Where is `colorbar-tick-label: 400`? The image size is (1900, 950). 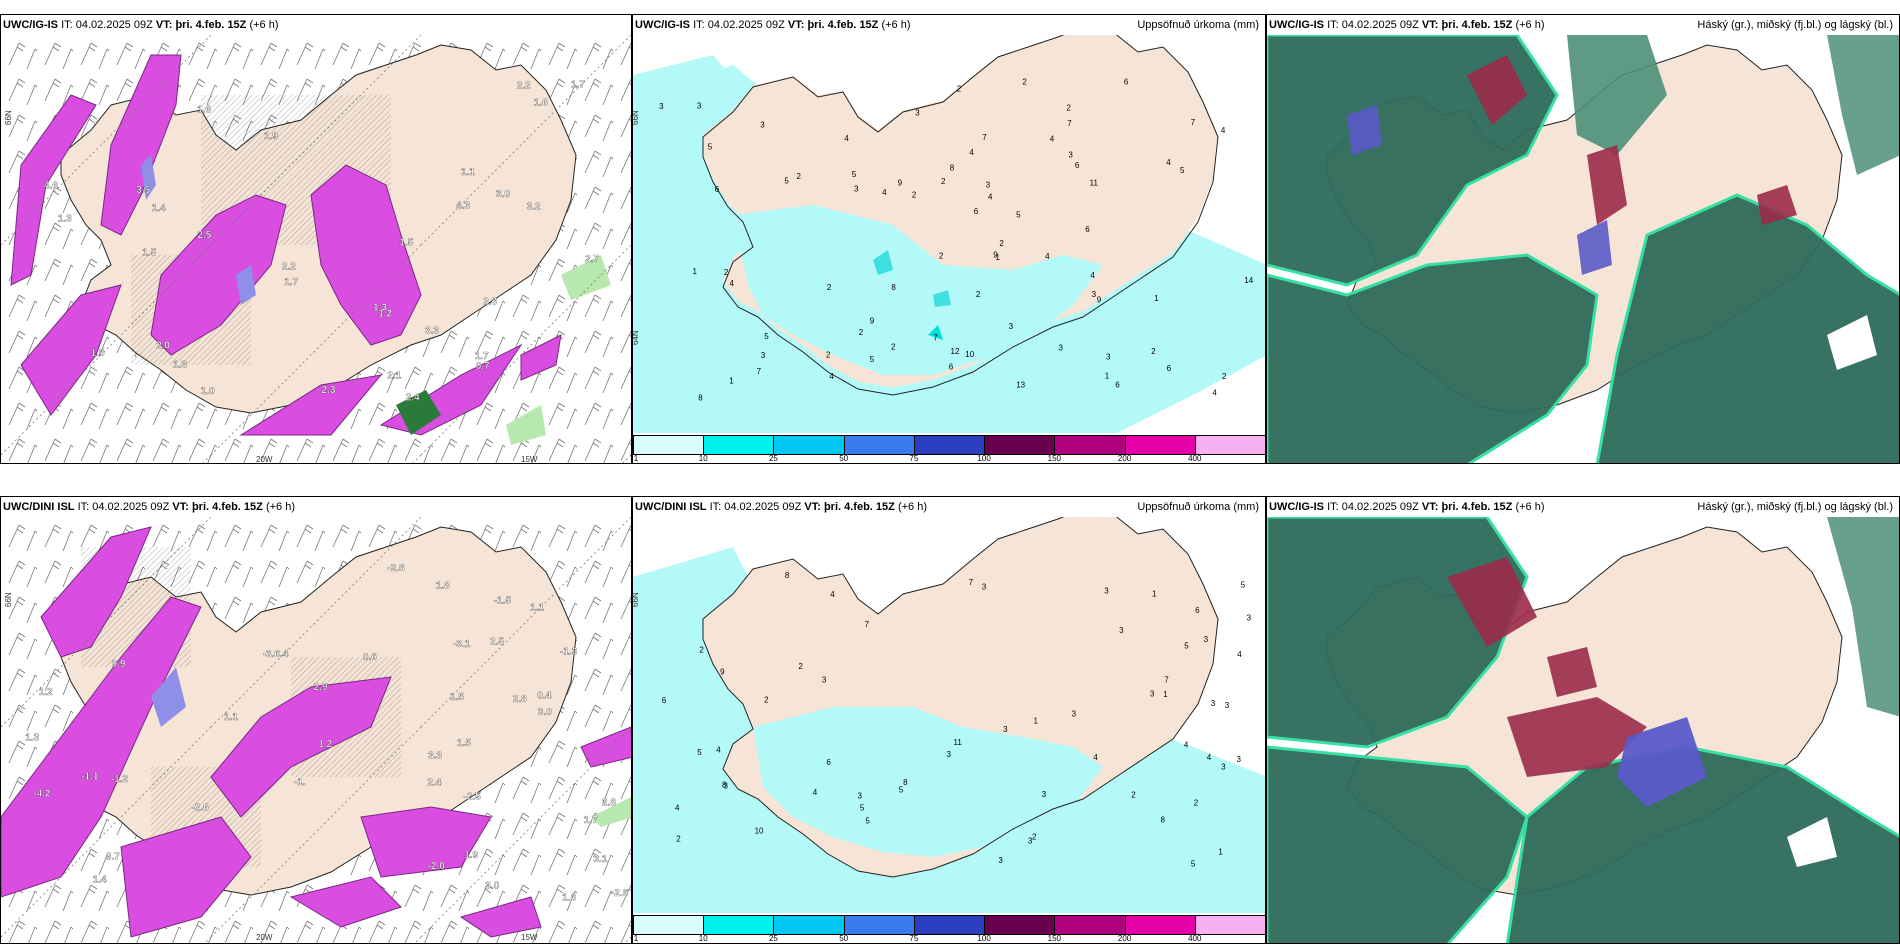
colorbar-tick-label: 400 is located at coordinates (1195, 458).